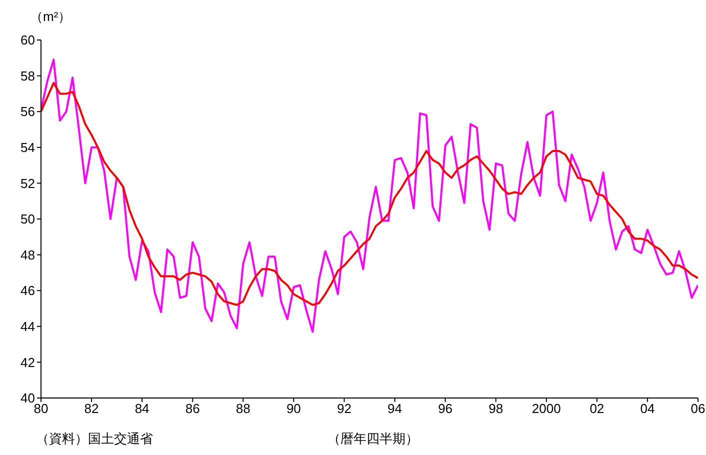 Image resolution: width=706 pixels, height=455 pixels. What do you see at coordinates (243, 408) in the screenshot?
I see `x-tick-label: 88` at bounding box center [243, 408].